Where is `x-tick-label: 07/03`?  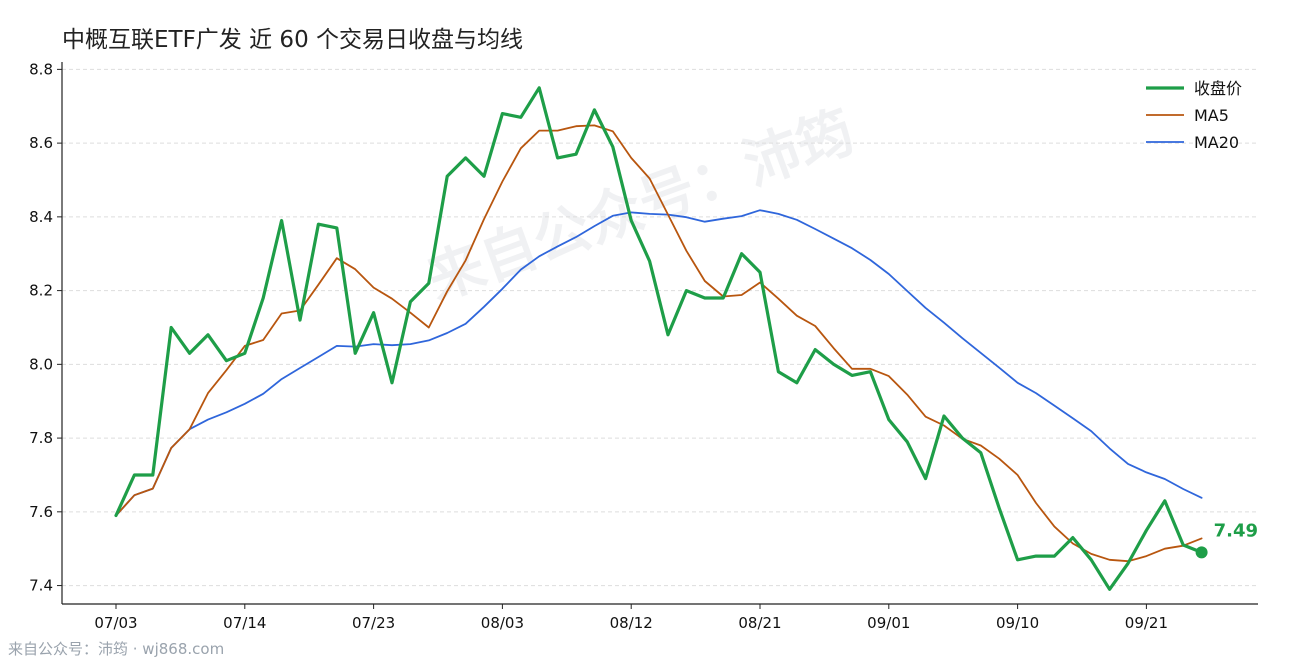 x-tick-label: 07/03 is located at coordinates (115, 623).